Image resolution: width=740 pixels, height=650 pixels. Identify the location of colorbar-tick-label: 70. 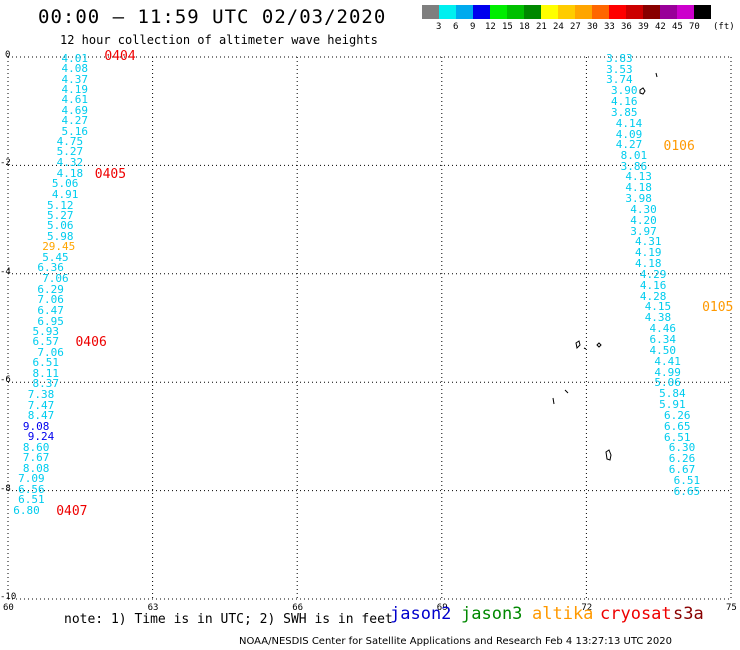
(694, 27).